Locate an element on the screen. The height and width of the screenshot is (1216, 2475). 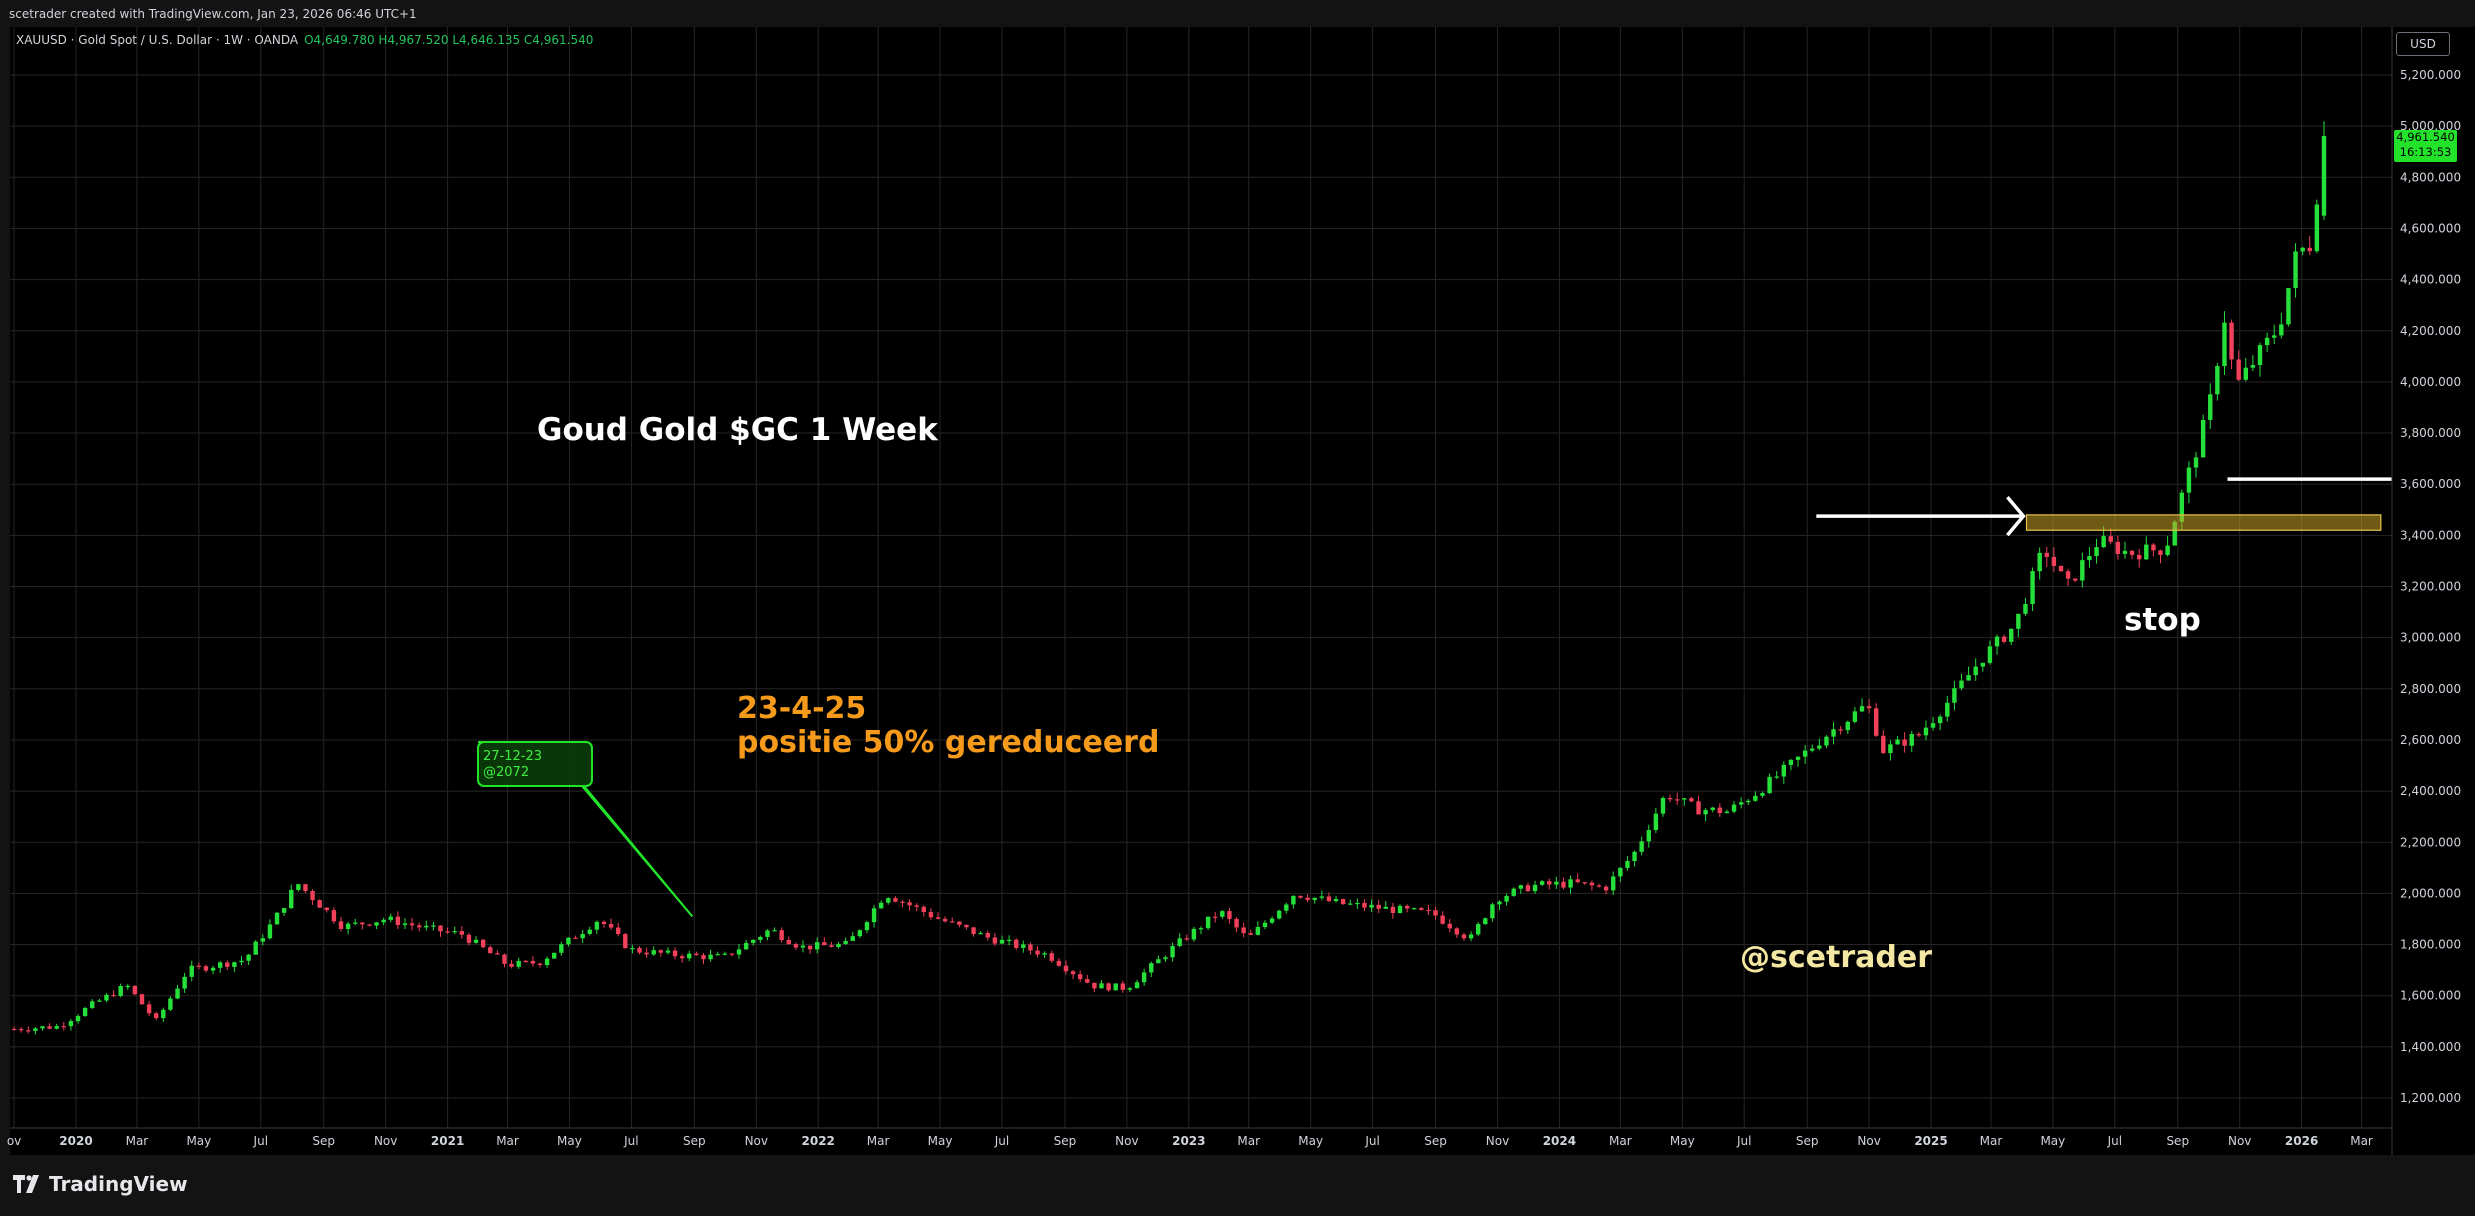
price-axis-bg is located at coordinates (2433, 577).